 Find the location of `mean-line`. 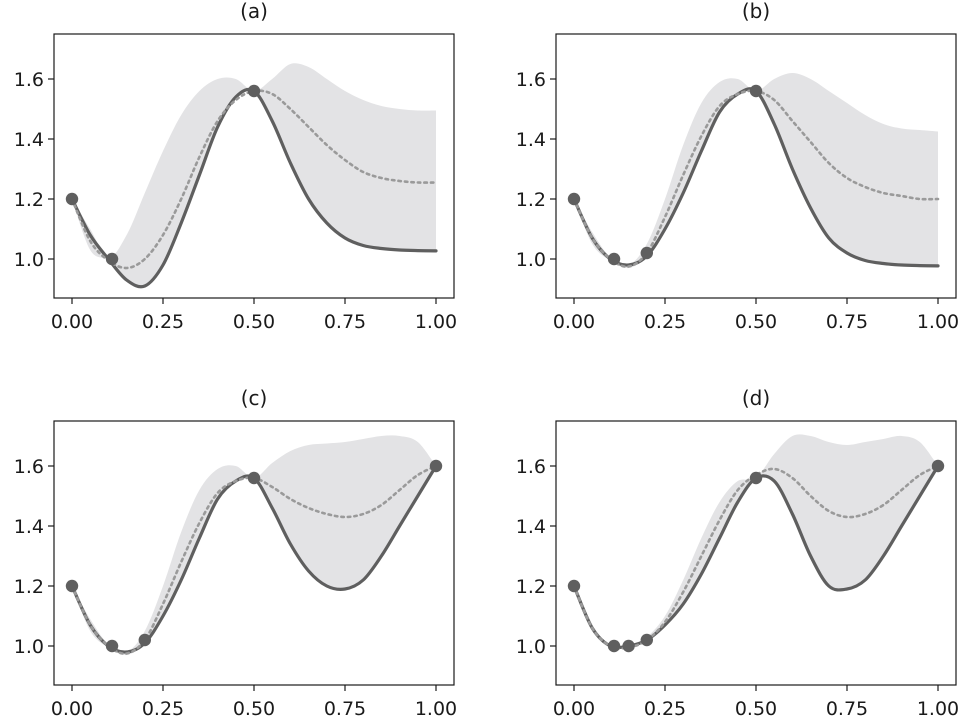

mean-line is located at coordinates (756, 557).